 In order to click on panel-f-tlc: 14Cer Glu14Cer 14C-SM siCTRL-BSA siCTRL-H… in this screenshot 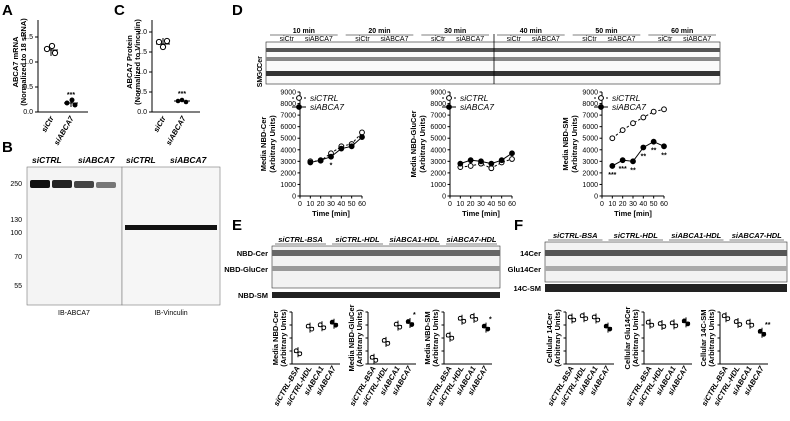, I will do `click(648, 262)`.